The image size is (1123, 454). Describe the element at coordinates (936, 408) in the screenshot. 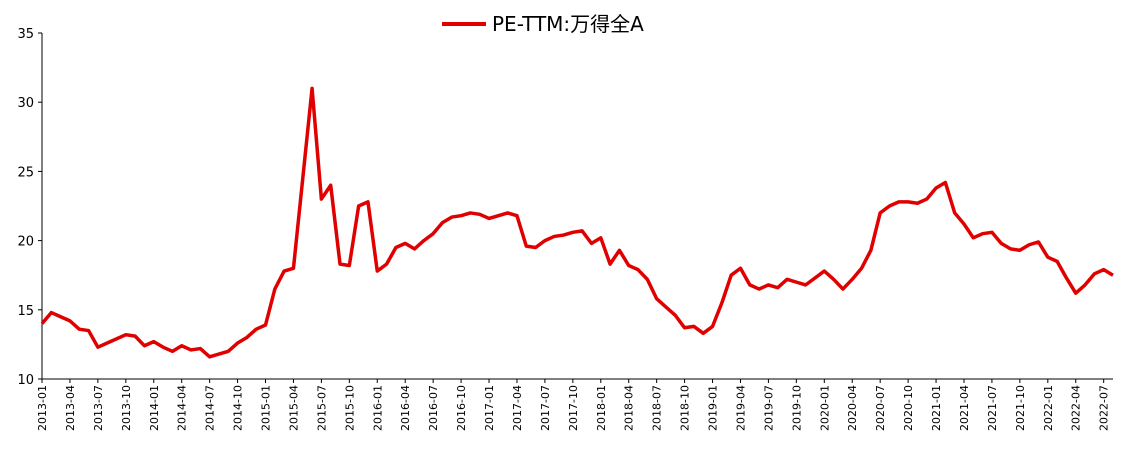

I see `x-tick-label: 2021-01` at that location.